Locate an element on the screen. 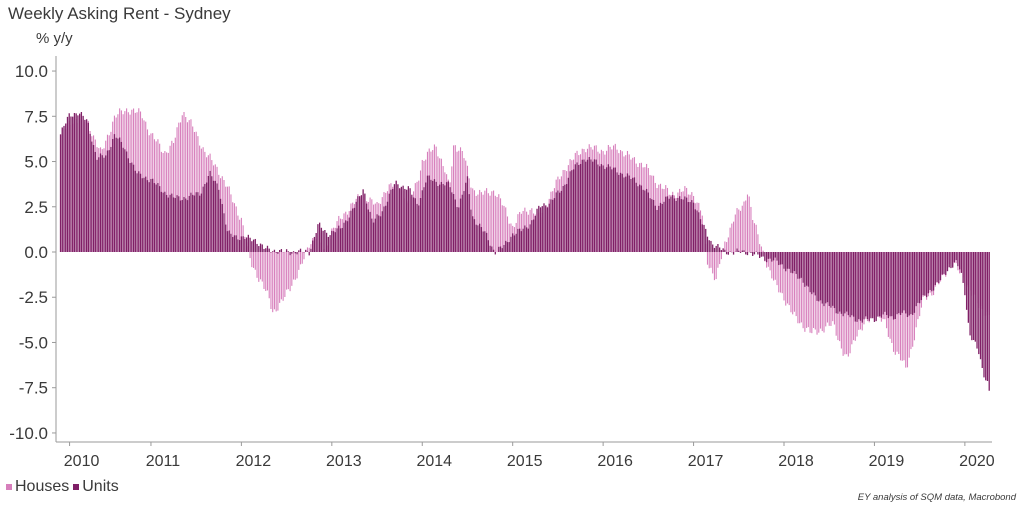 The height and width of the screenshot is (512, 1024). y-tick-label: -2.5 is located at coordinates (33, 297).